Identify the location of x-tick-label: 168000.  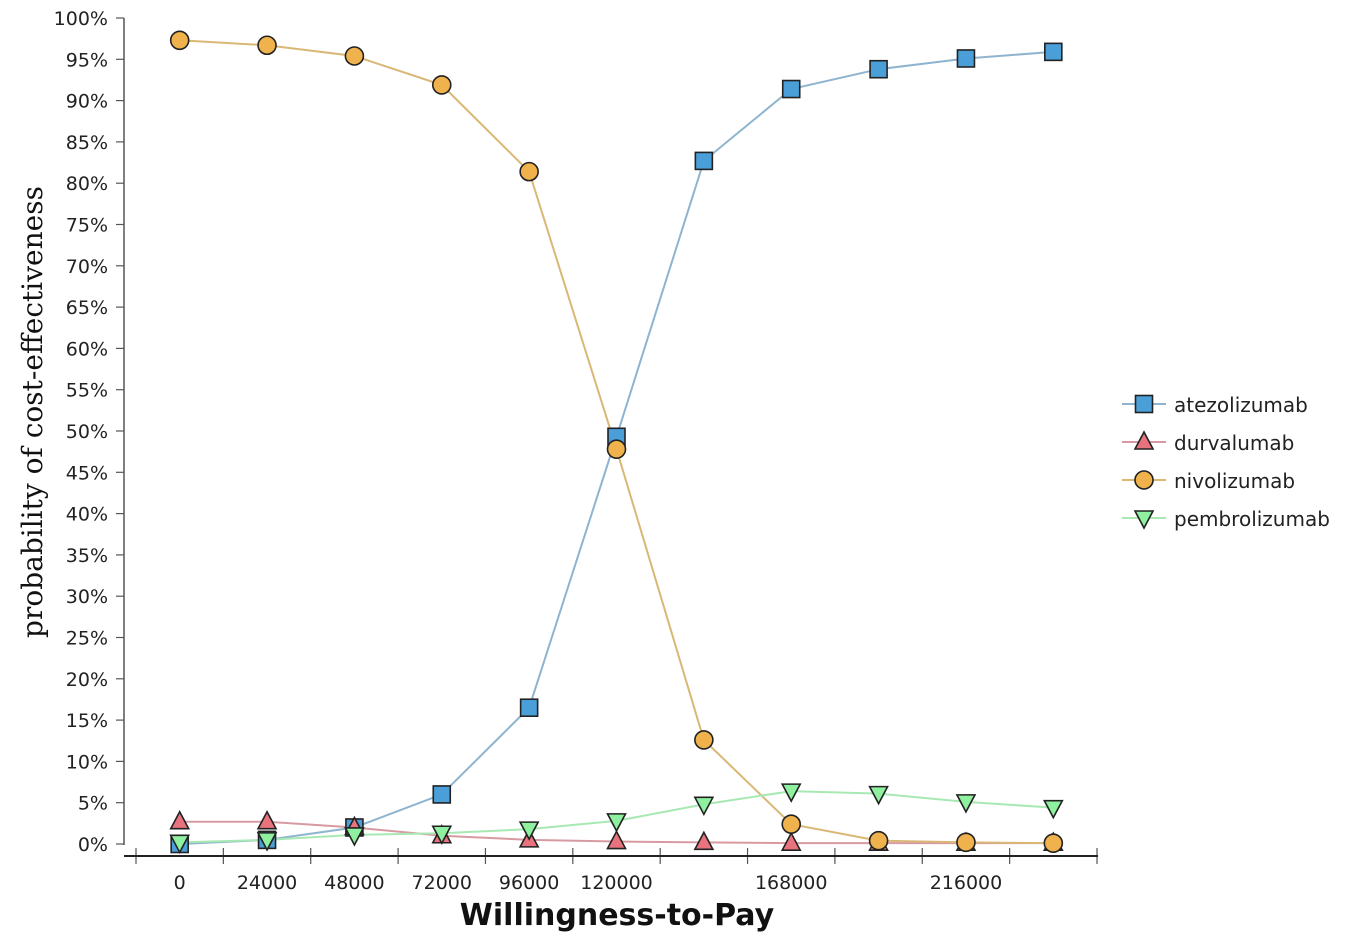
(791, 883).